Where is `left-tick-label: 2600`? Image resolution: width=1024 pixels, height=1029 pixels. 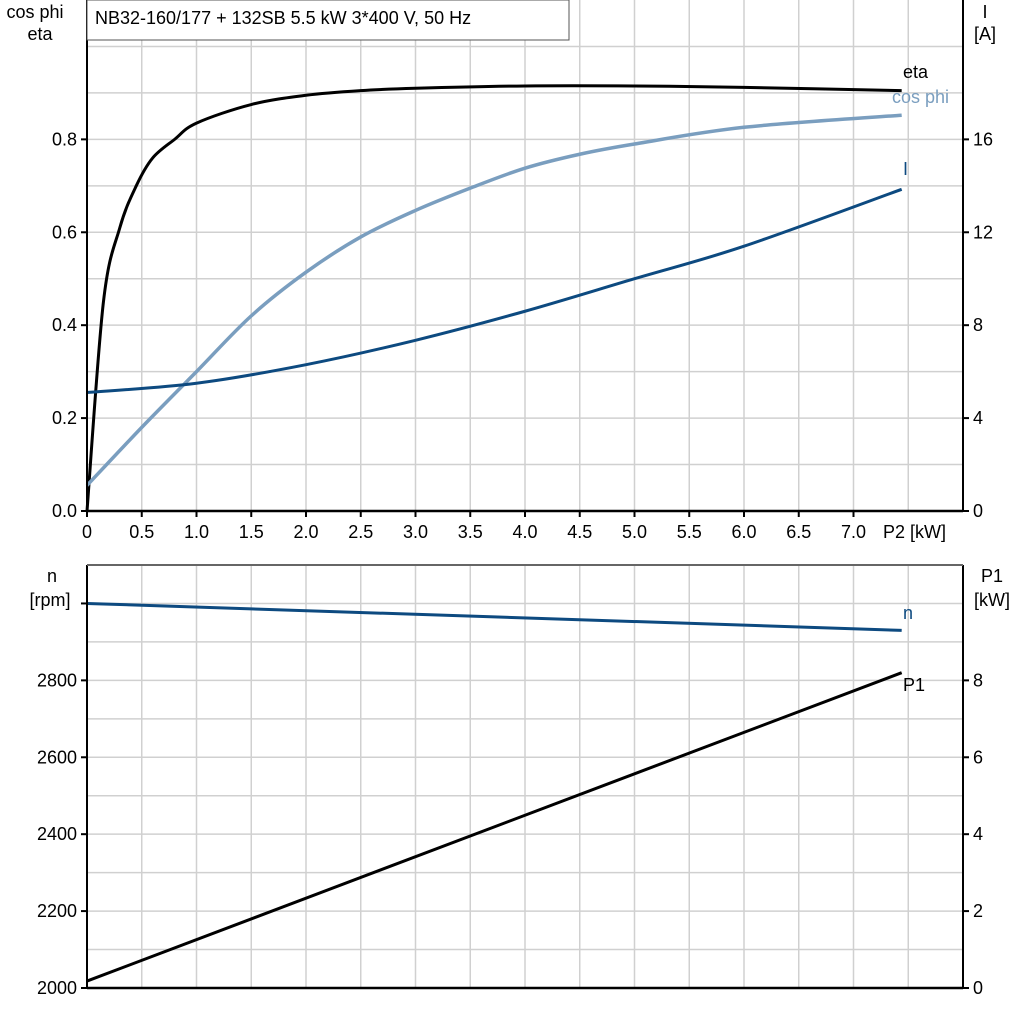
left-tick-label: 2600 is located at coordinates (57, 757).